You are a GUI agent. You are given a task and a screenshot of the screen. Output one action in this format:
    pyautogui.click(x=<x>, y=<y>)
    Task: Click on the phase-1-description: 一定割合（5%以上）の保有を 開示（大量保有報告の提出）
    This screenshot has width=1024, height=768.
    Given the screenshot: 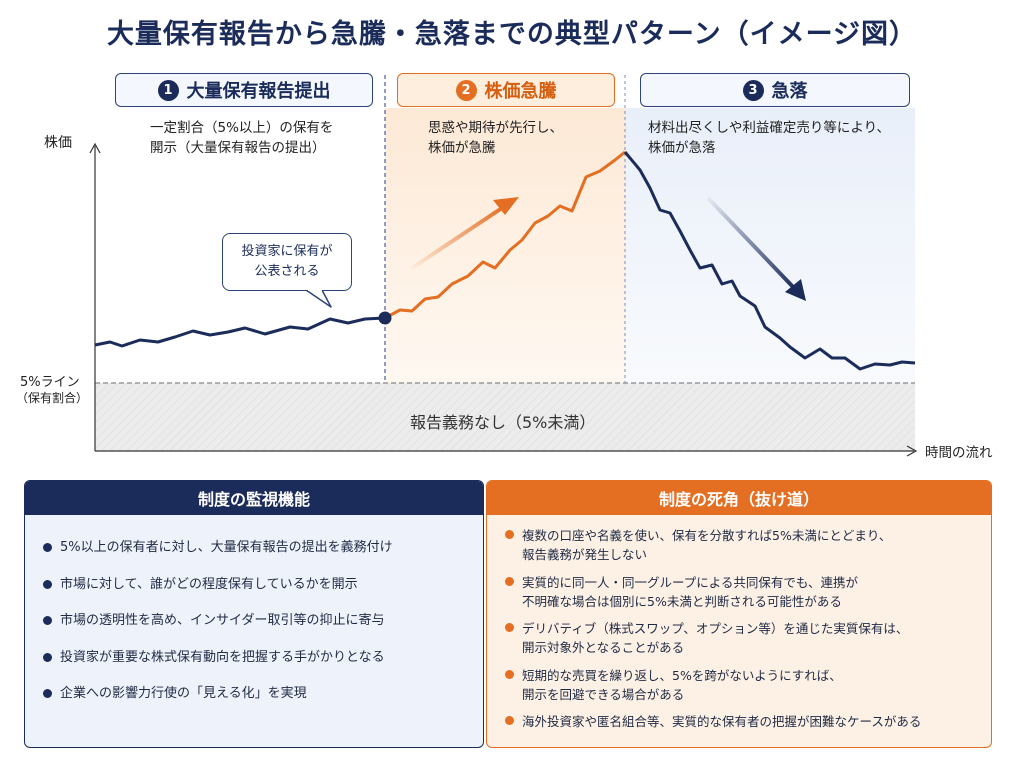 What is the action you would take?
    pyautogui.click(x=242, y=138)
    